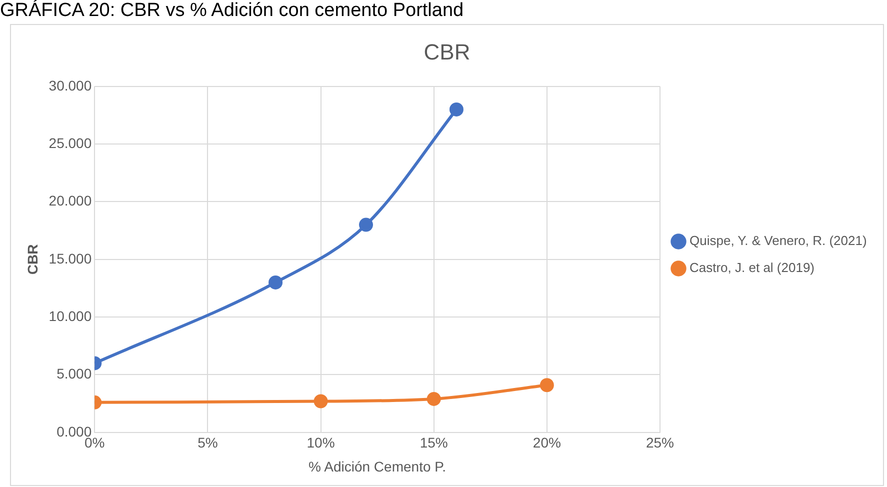  What do you see at coordinates (434, 442) in the screenshot?
I see `x-tick-label: 15%` at bounding box center [434, 442].